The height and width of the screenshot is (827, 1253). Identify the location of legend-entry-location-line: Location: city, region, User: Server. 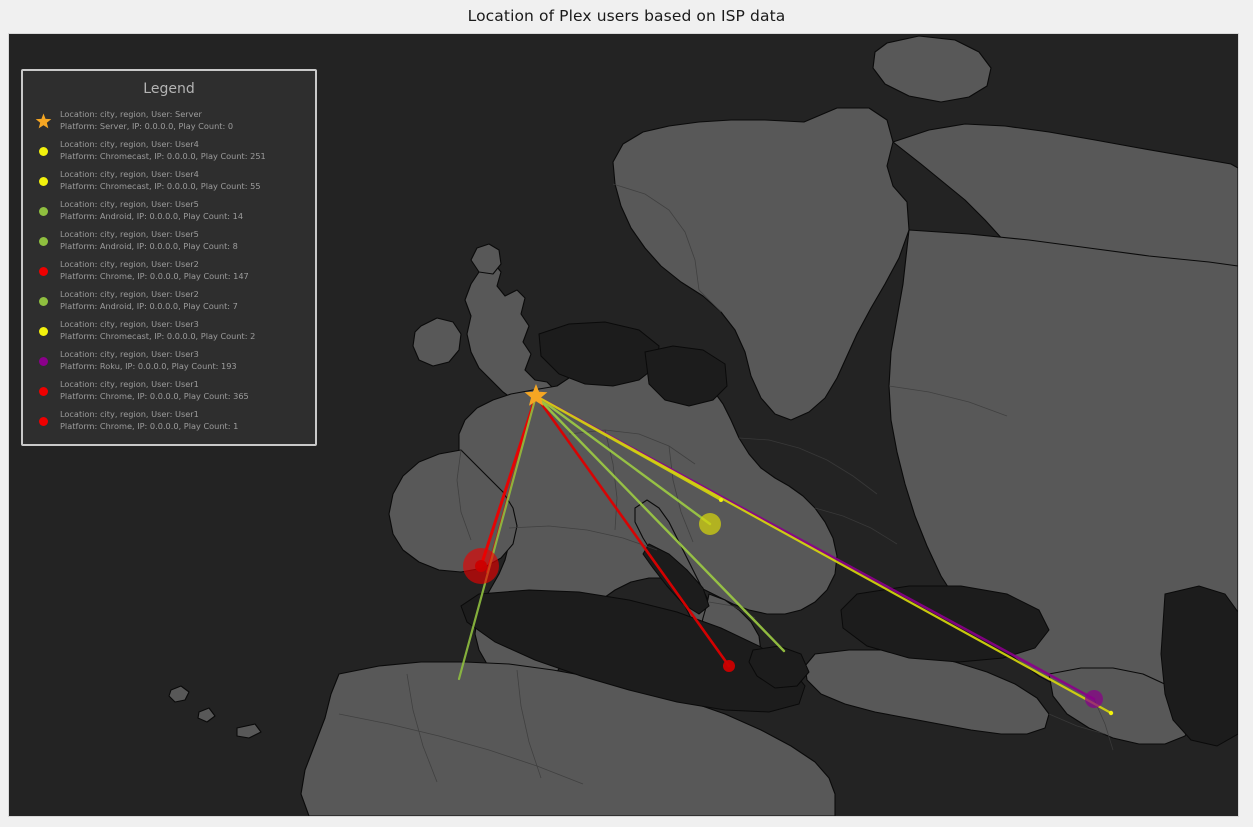
(131, 114).